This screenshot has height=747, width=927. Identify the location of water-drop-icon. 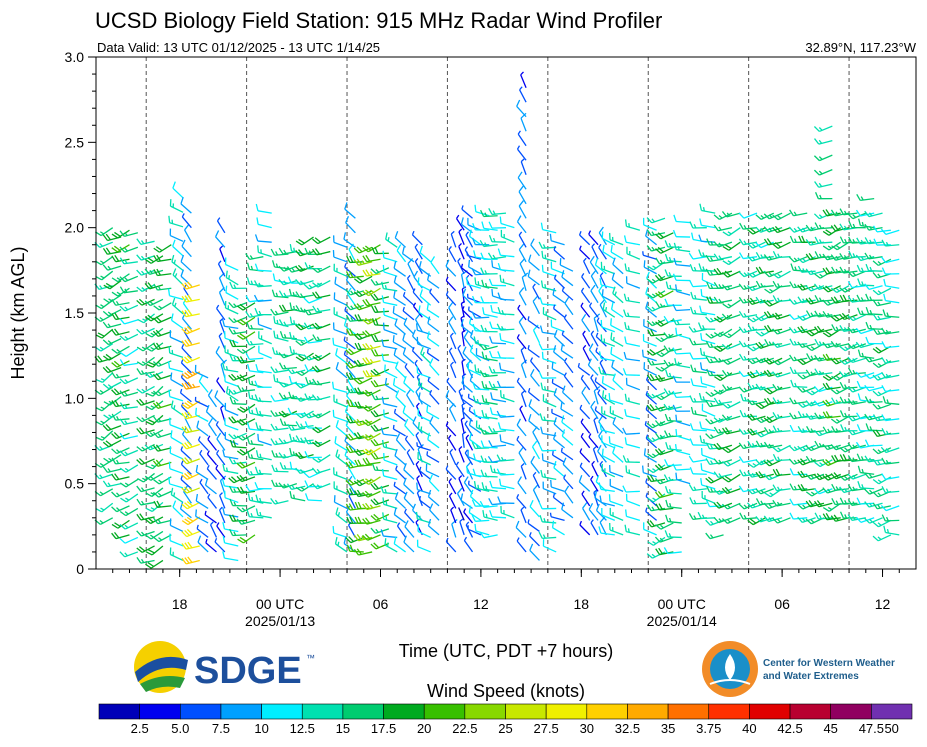
(730, 667).